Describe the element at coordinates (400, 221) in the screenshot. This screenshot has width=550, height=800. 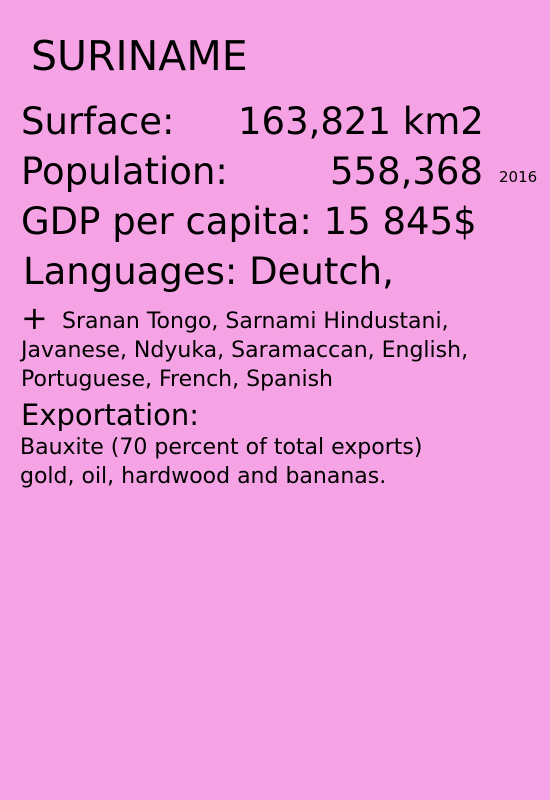
I see `gdp-value: 15 845$` at that location.